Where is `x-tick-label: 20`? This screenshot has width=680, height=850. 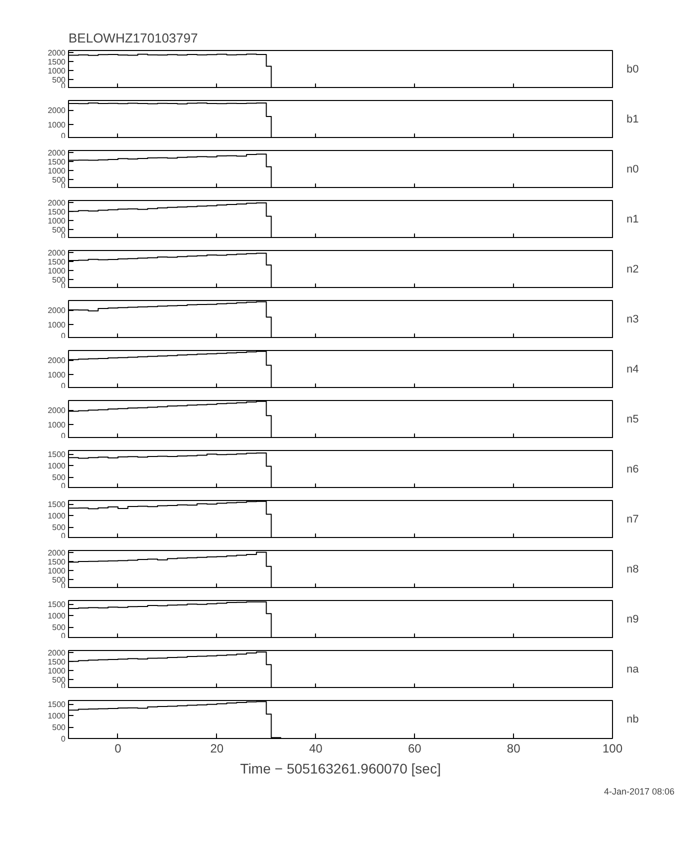 x-tick-label: 20 is located at coordinates (217, 749).